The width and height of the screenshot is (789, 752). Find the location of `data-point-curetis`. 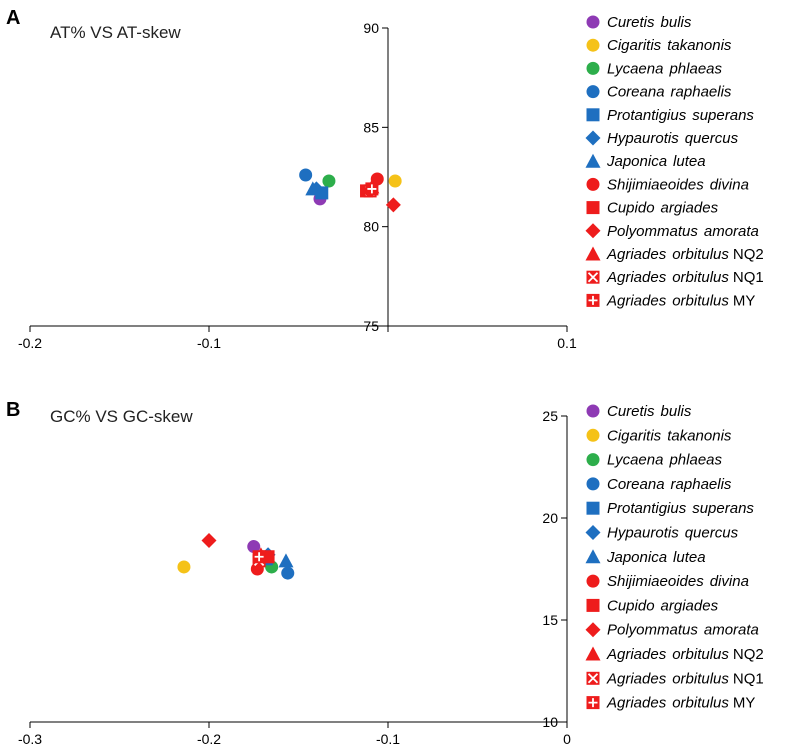

data-point-curetis is located at coordinates (254, 547).